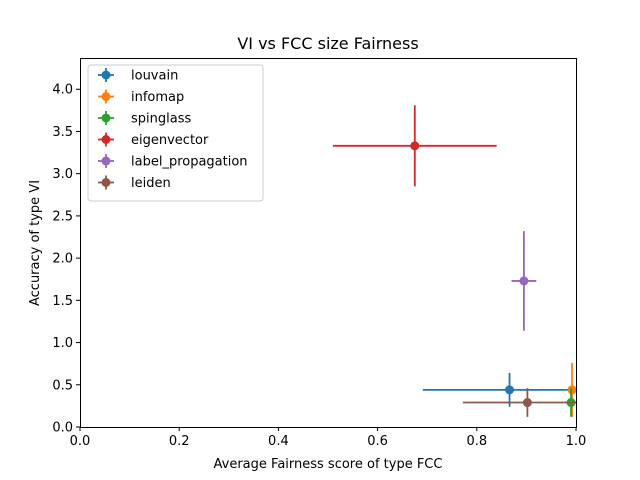 The height and width of the screenshot is (480, 640). I want to click on y-tick-label: 0.5, so click(62, 385).